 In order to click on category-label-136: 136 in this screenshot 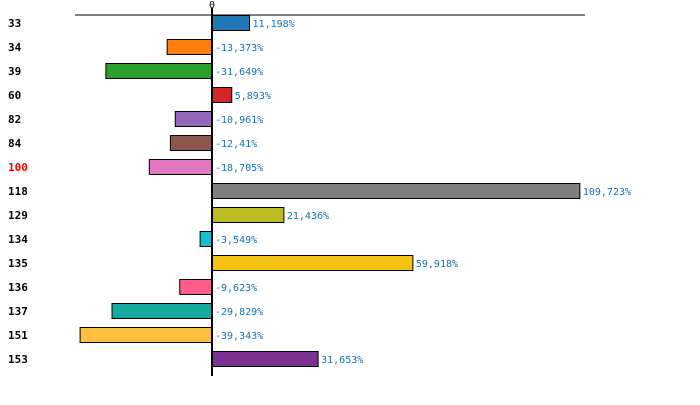, I will do `click(18, 287)`.